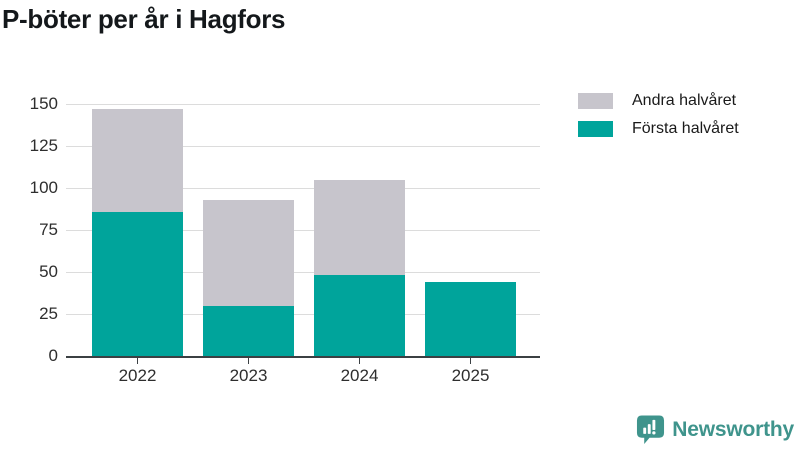 This screenshot has height=450, width=800. I want to click on y-tick-label-125: 125, so click(43, 145).